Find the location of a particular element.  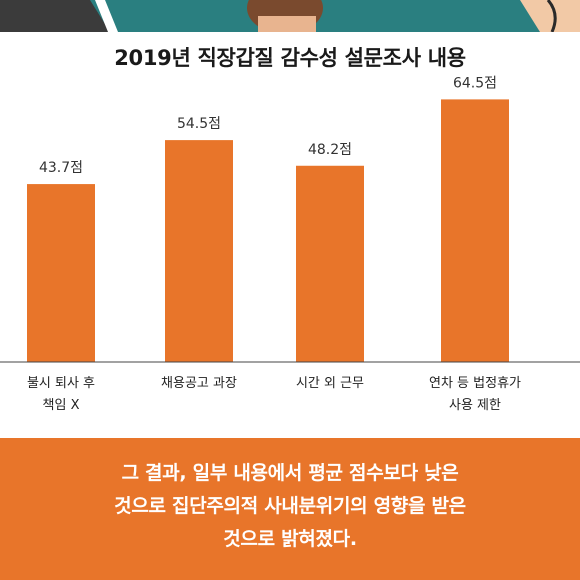

right-face-outline is located at coordinates (551, 16).